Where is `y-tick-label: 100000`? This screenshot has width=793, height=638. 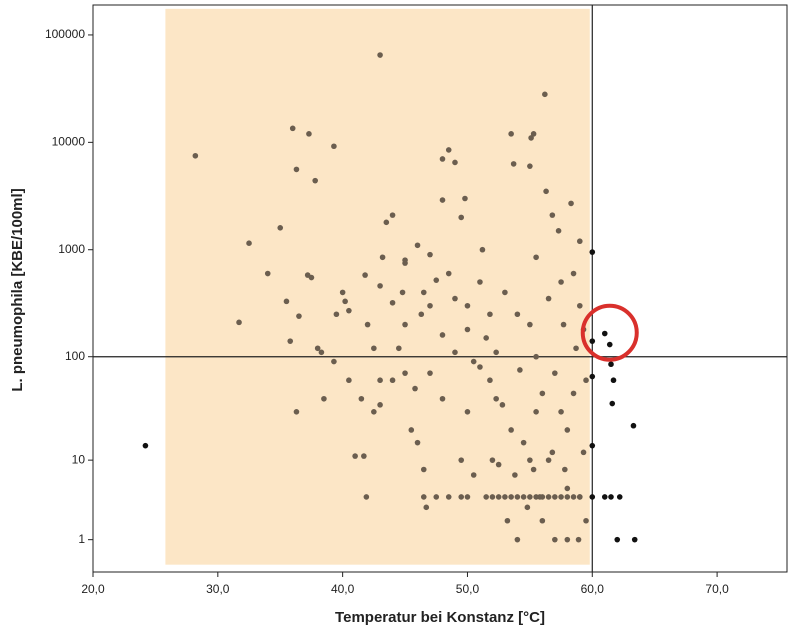 y-tick-label: 100000 is located at coordinates (65, 34).